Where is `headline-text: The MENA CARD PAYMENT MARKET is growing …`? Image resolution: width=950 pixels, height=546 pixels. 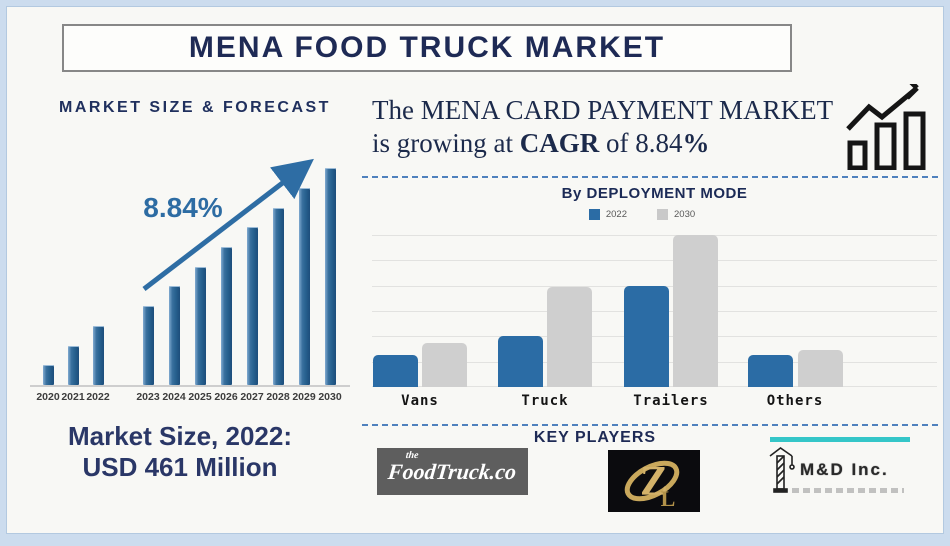
headline-text: The MENA CARD PAYMENT MARKET is growing … is located at coordinates (612, 127).